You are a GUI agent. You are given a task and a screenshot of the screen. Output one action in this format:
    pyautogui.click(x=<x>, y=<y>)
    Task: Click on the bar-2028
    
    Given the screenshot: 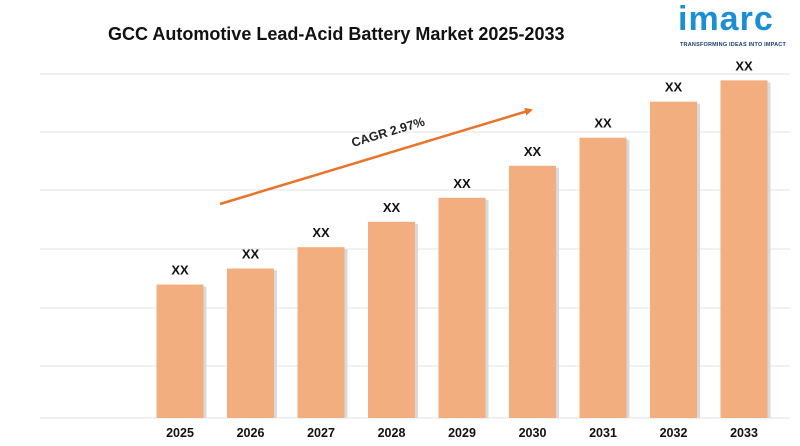 What is the action you would take?
    pyautogui.click(x=391, y=319)
    